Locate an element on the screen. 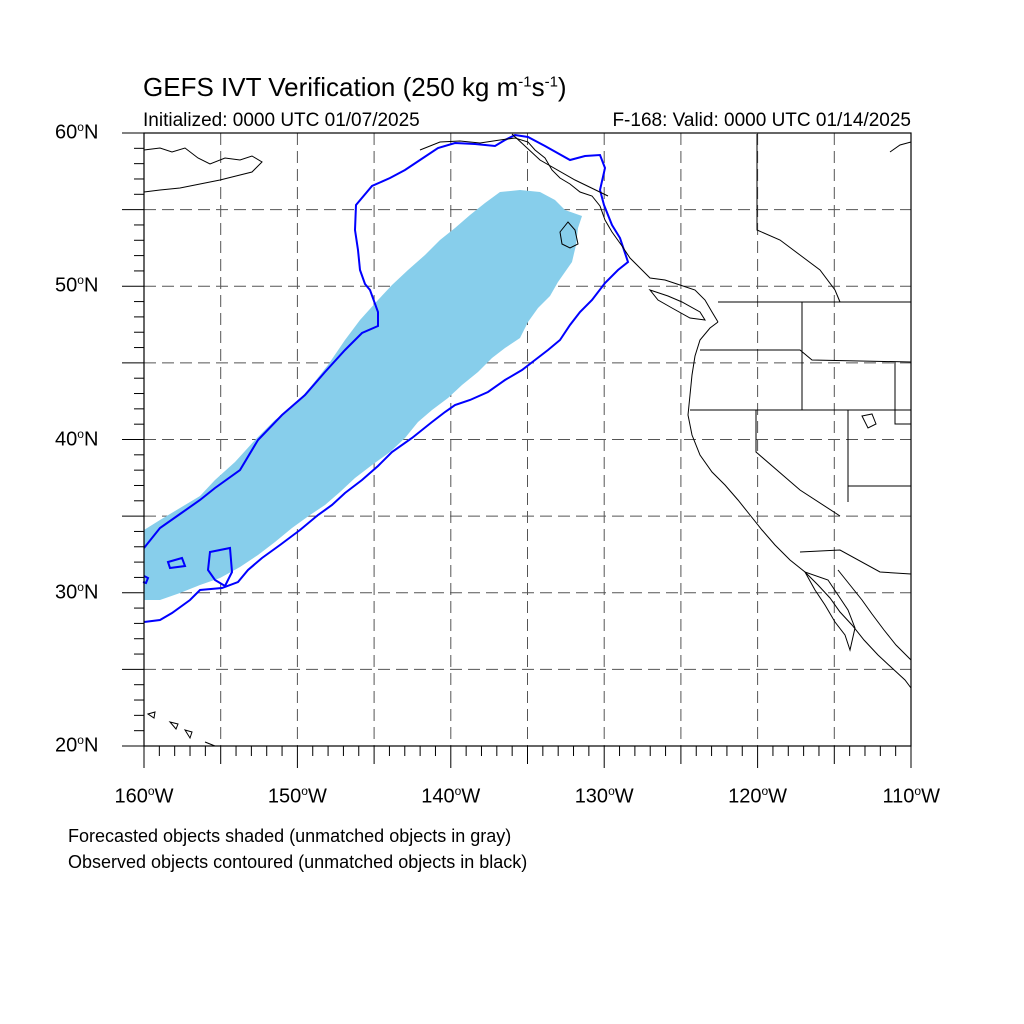  title-text: GEFS IVT Verification (250 kg m is located at coordinates (331, 87).